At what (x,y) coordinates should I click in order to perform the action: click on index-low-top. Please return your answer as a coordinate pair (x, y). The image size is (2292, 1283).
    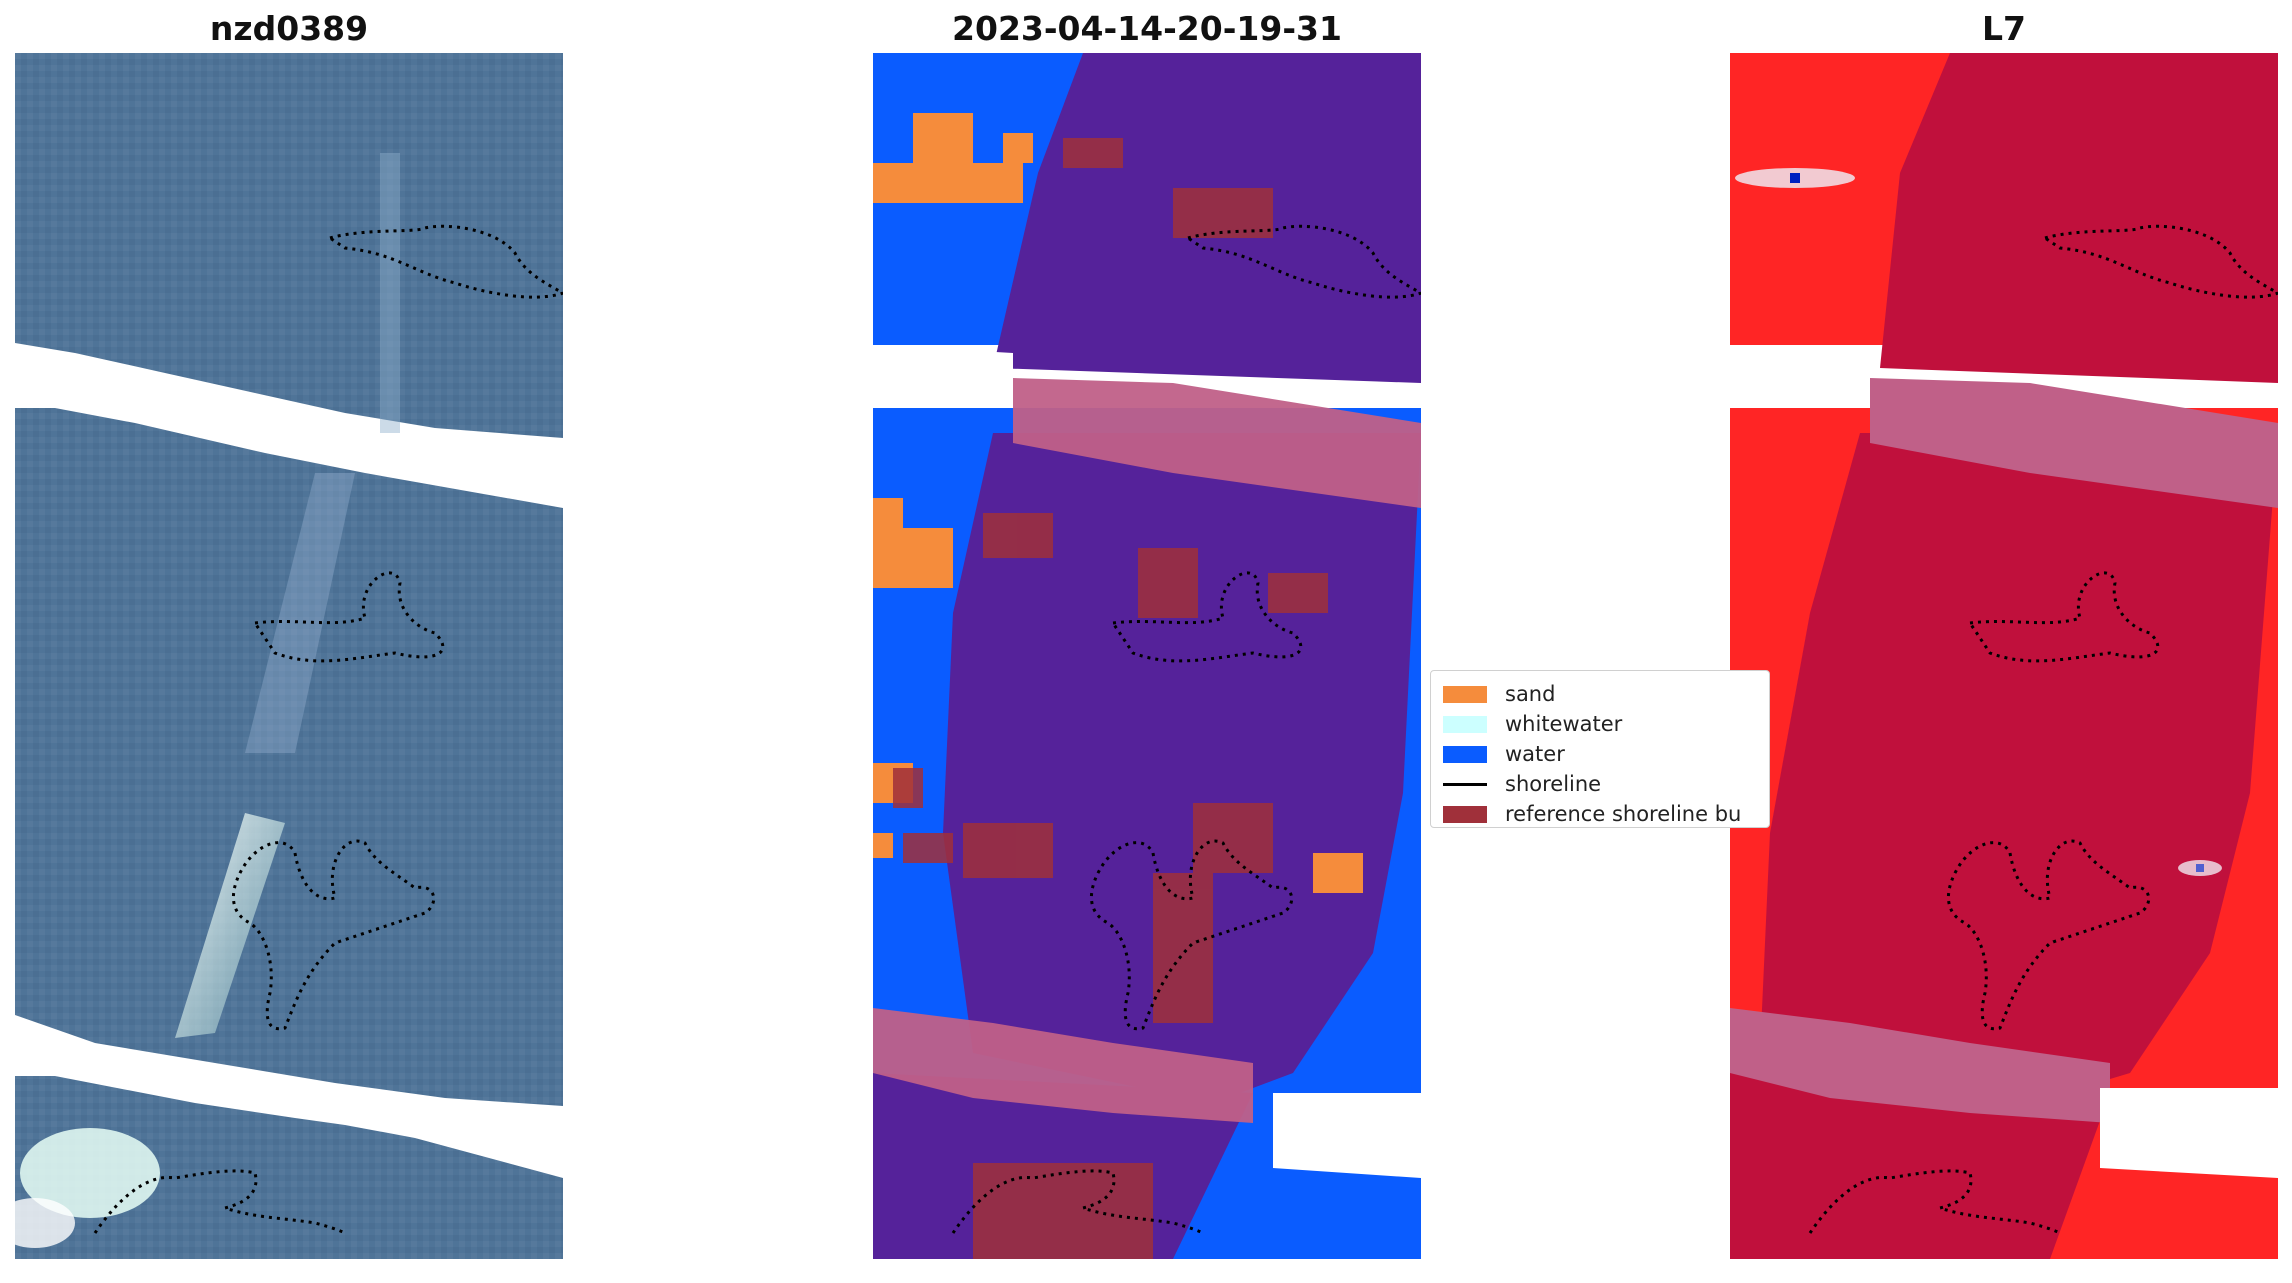
    Looking at the image, I should click on (2079, 218).